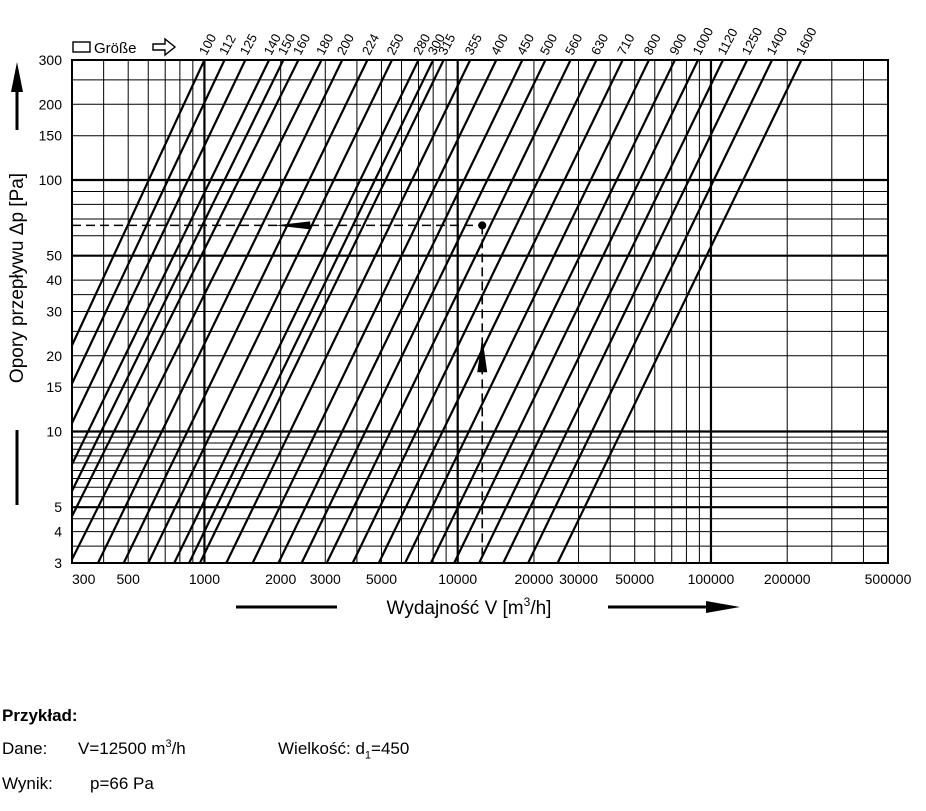  I want to click on example-given-row: Dane: V=12500 m3/h Wielkość: d1=450, so click(205, 749).